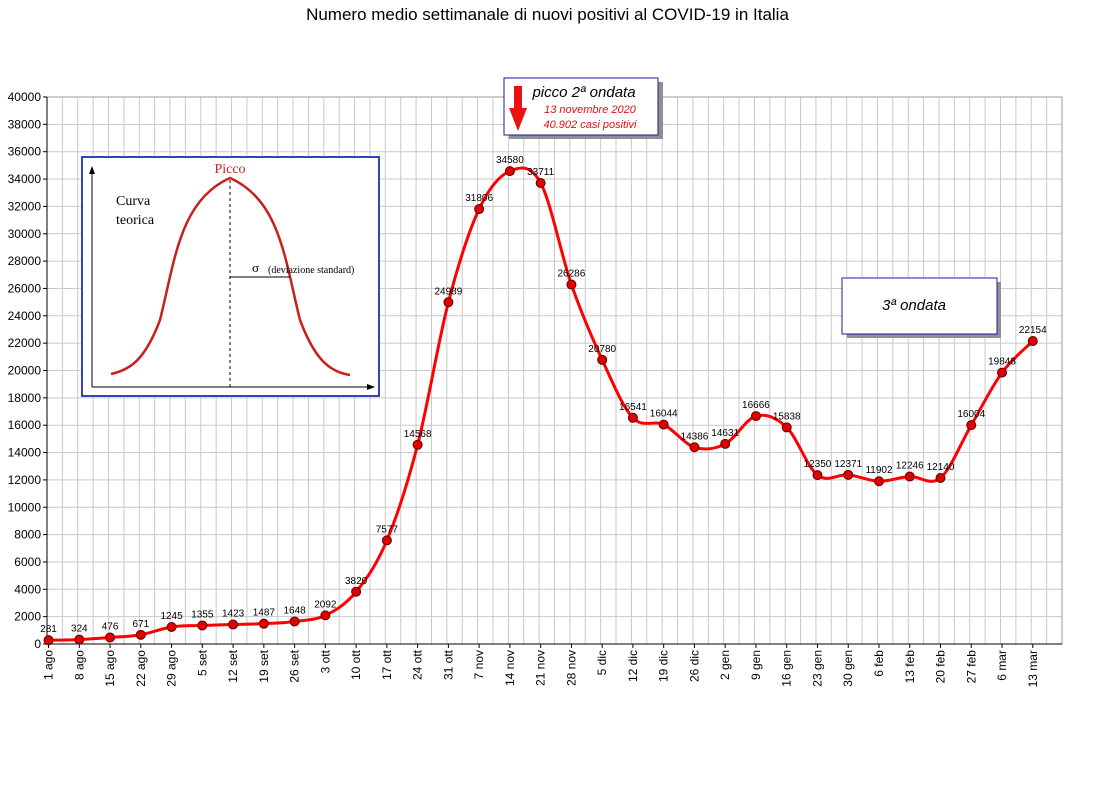 Image resolution: width=1095 pixels, height=805 pixels. I want to click on data-label: 26286, so click(572, 274).